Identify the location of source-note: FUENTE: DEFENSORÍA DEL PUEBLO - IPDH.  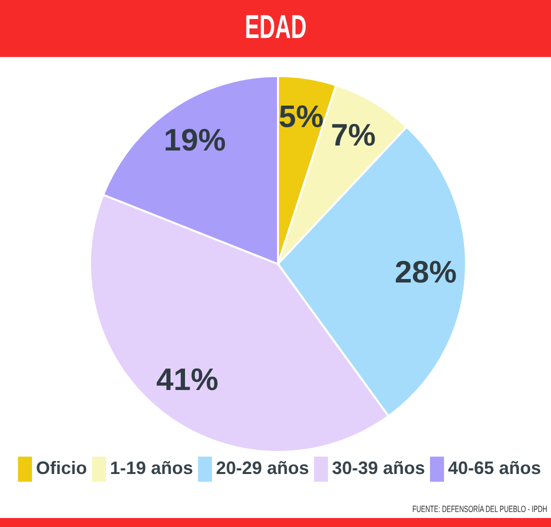
(479, 509).